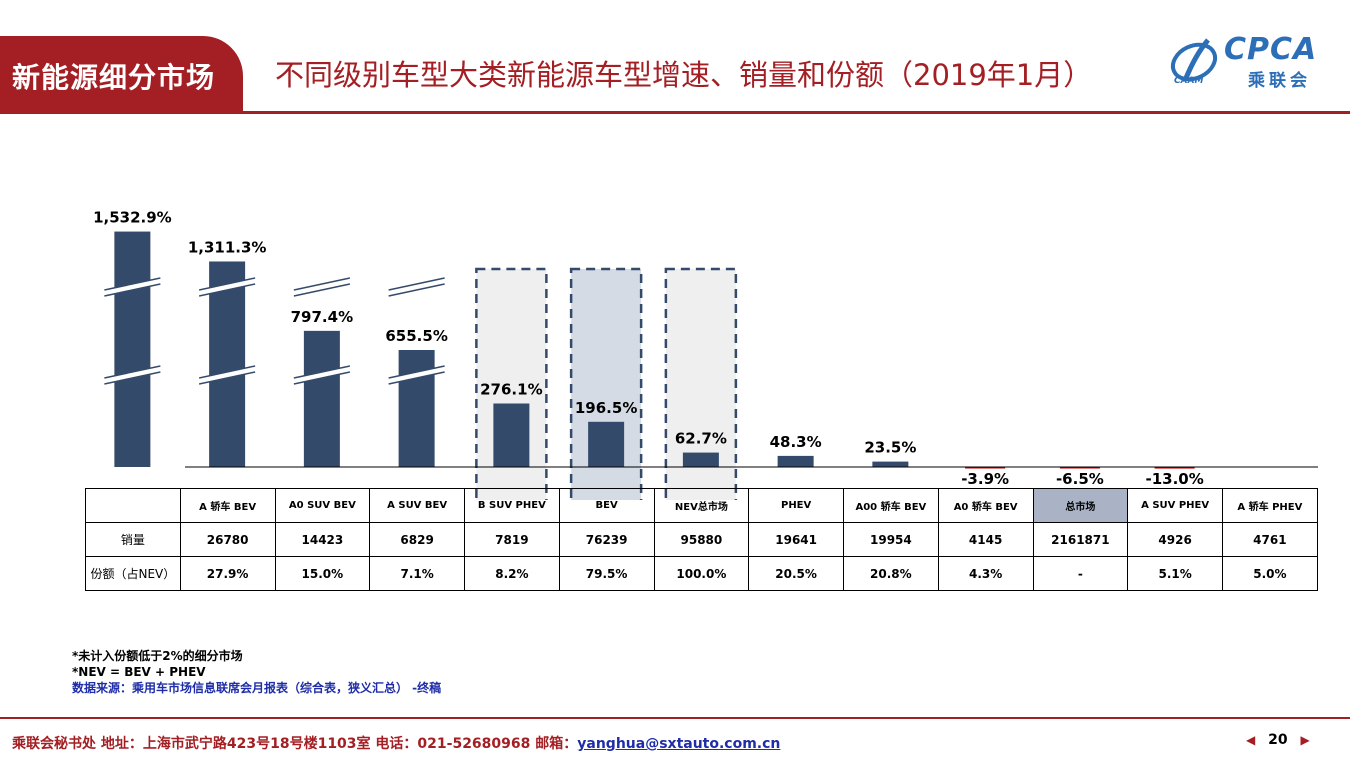 The height and width of the screenshot is (759, 1350). Describe the element at coordinates (417, 539) in the screenshot. I see `table-cell: 6829` at that location.